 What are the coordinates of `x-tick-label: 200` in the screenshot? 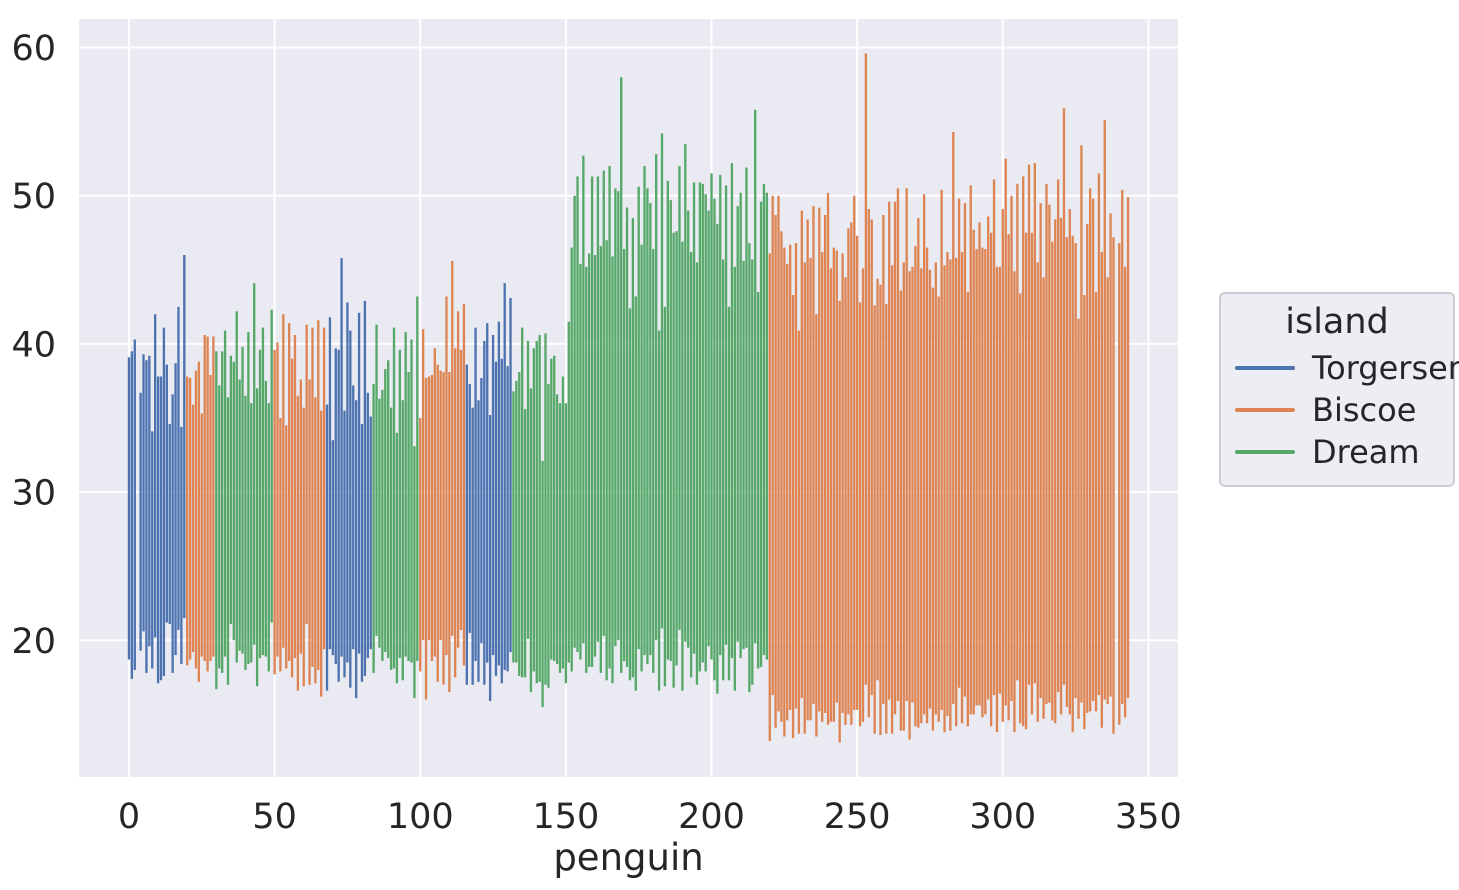 It's located at (711, 817).